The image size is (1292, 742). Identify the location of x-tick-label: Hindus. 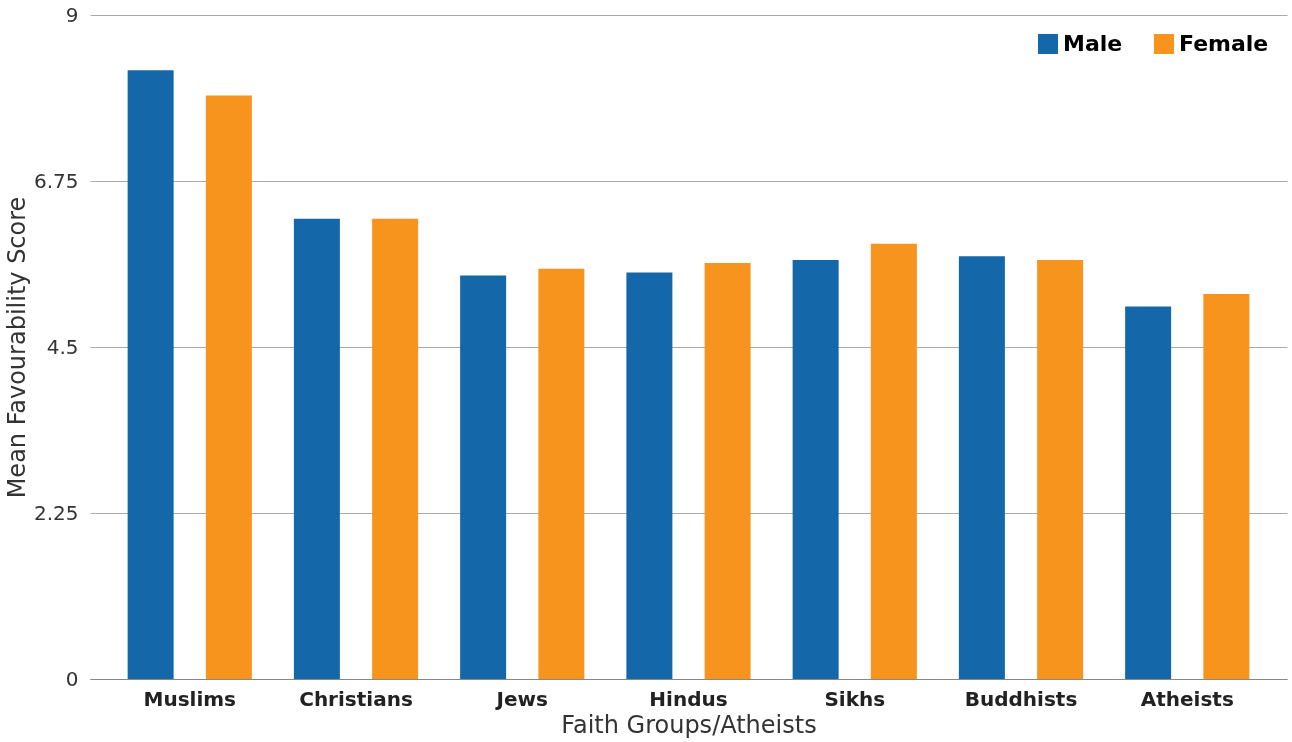
(688, 698).